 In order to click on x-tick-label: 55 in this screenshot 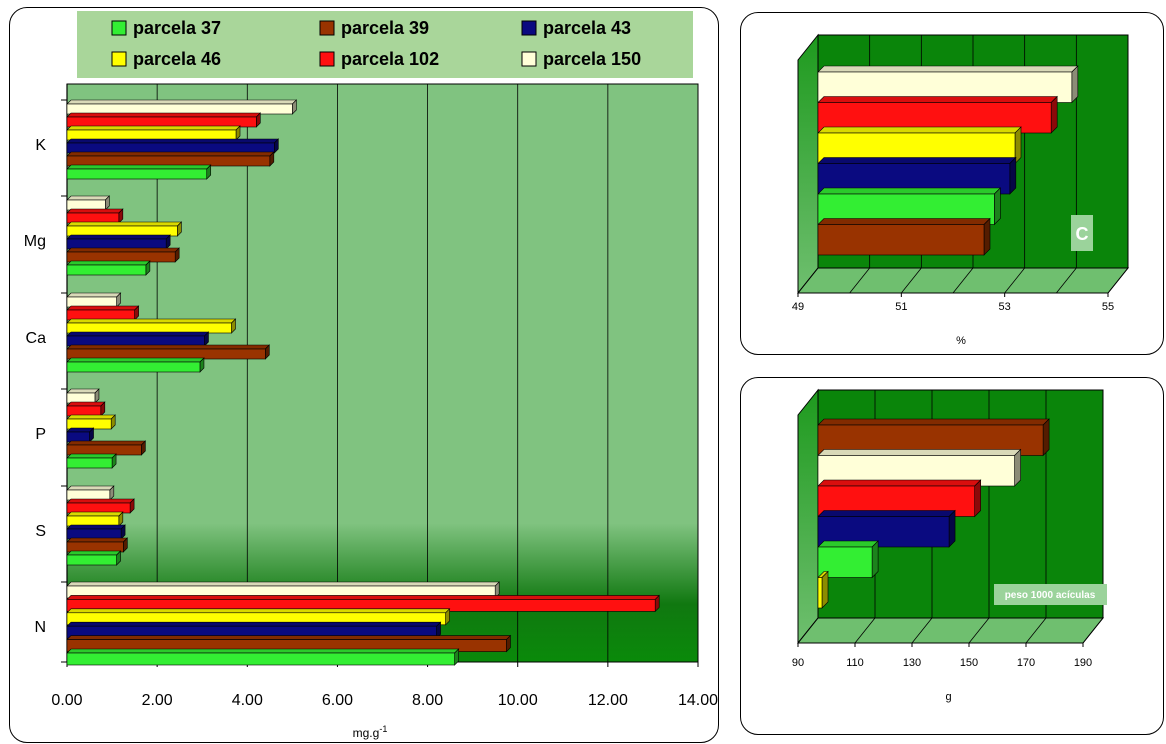, I will do `click(1108, 307)`.